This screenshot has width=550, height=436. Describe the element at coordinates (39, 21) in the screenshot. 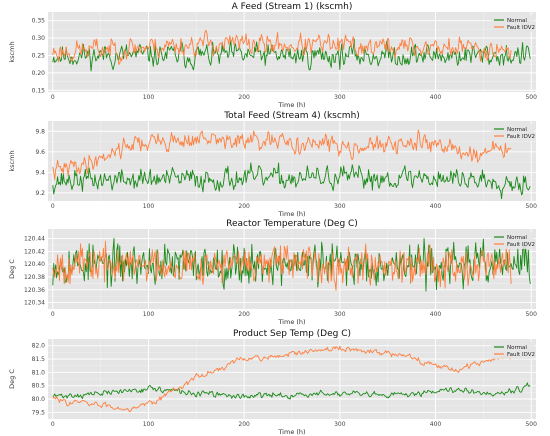

I see `y-tick-label: 0.35` at that location.